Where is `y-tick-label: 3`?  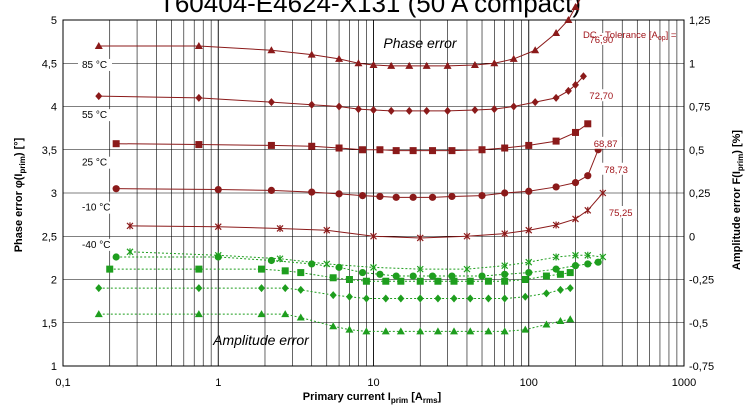
y-tick-label: 3 is located at coordinates (54, 194).